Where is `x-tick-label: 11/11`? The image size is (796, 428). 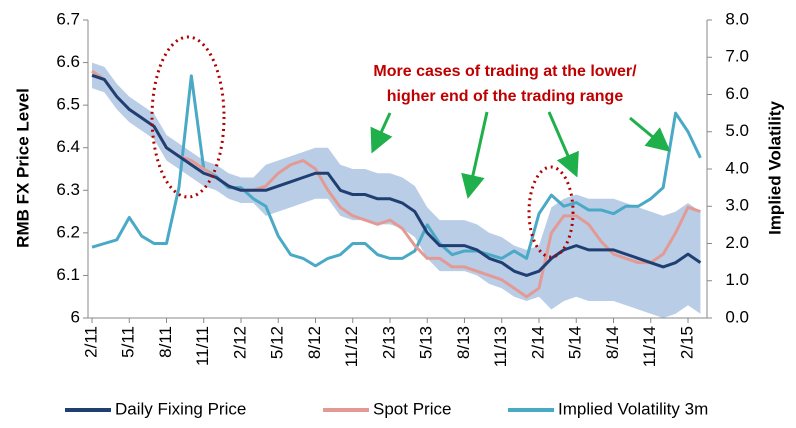 x-tick-label: 11/11 is located at coordinates (202, 346).